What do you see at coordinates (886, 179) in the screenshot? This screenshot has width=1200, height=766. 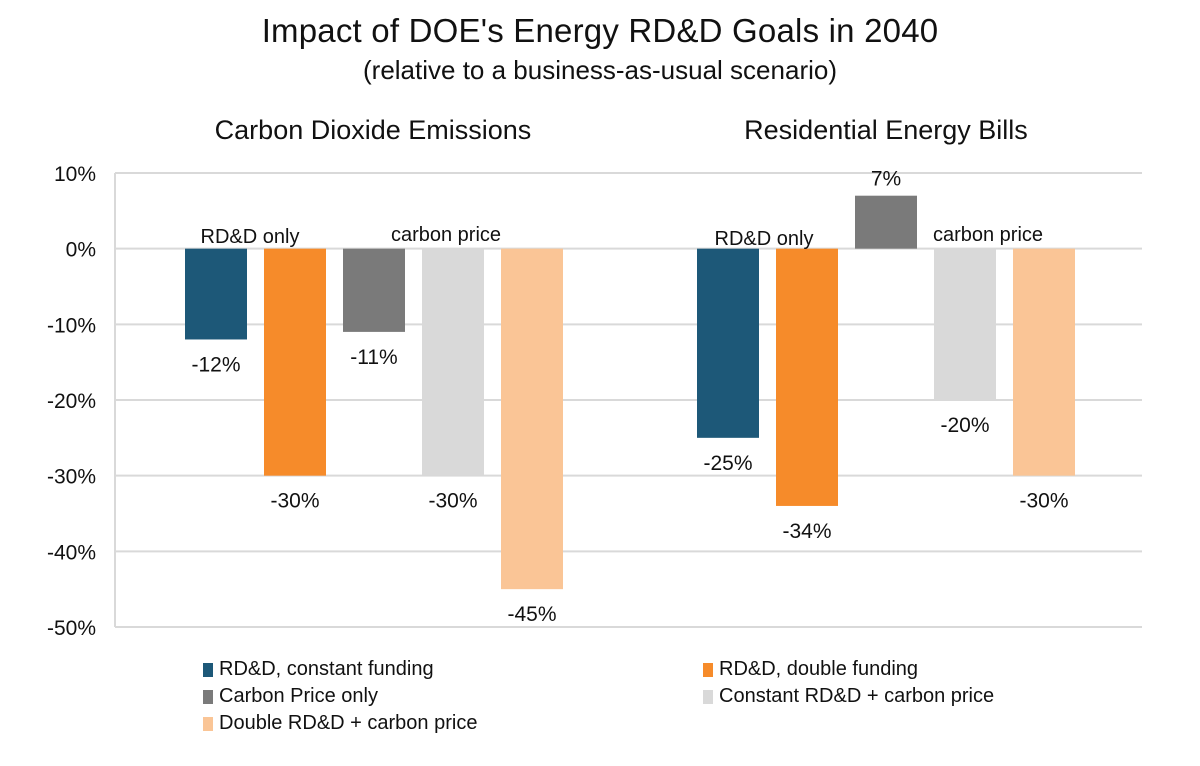 I see `data-label: 7%` at bounding box center [886, 179].